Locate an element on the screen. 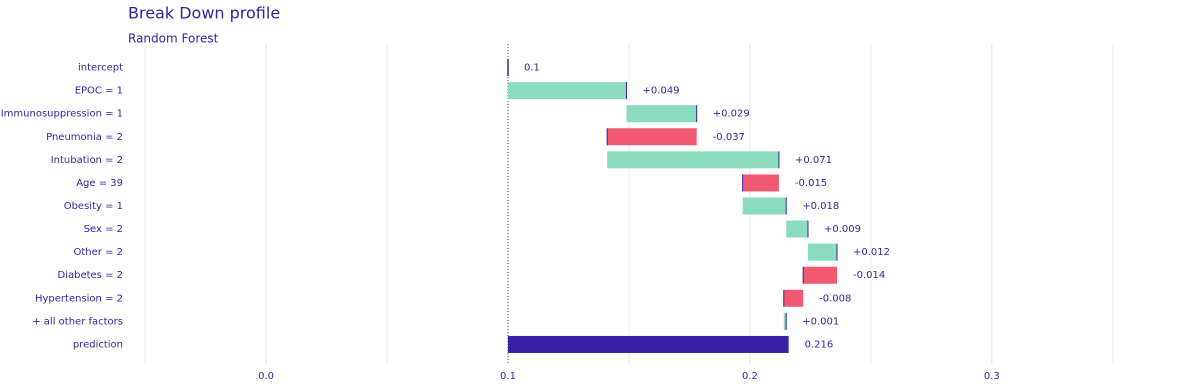 Image resolution: width=1192 pixels, height=390 pixels. category-label: Hypertension = 2 is located at coordinates (79, 298).